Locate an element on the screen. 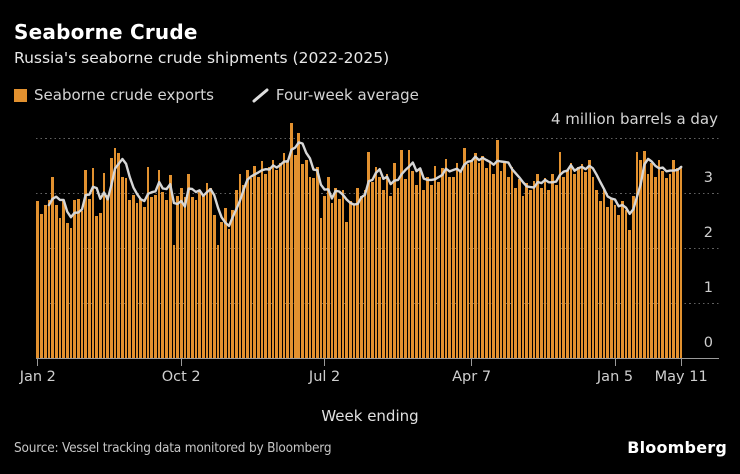 Image resolution: width=740 pixels, height=474 pixels. x-tick-label-jan-2: Jan 2 is located at coordinates (37, 377).